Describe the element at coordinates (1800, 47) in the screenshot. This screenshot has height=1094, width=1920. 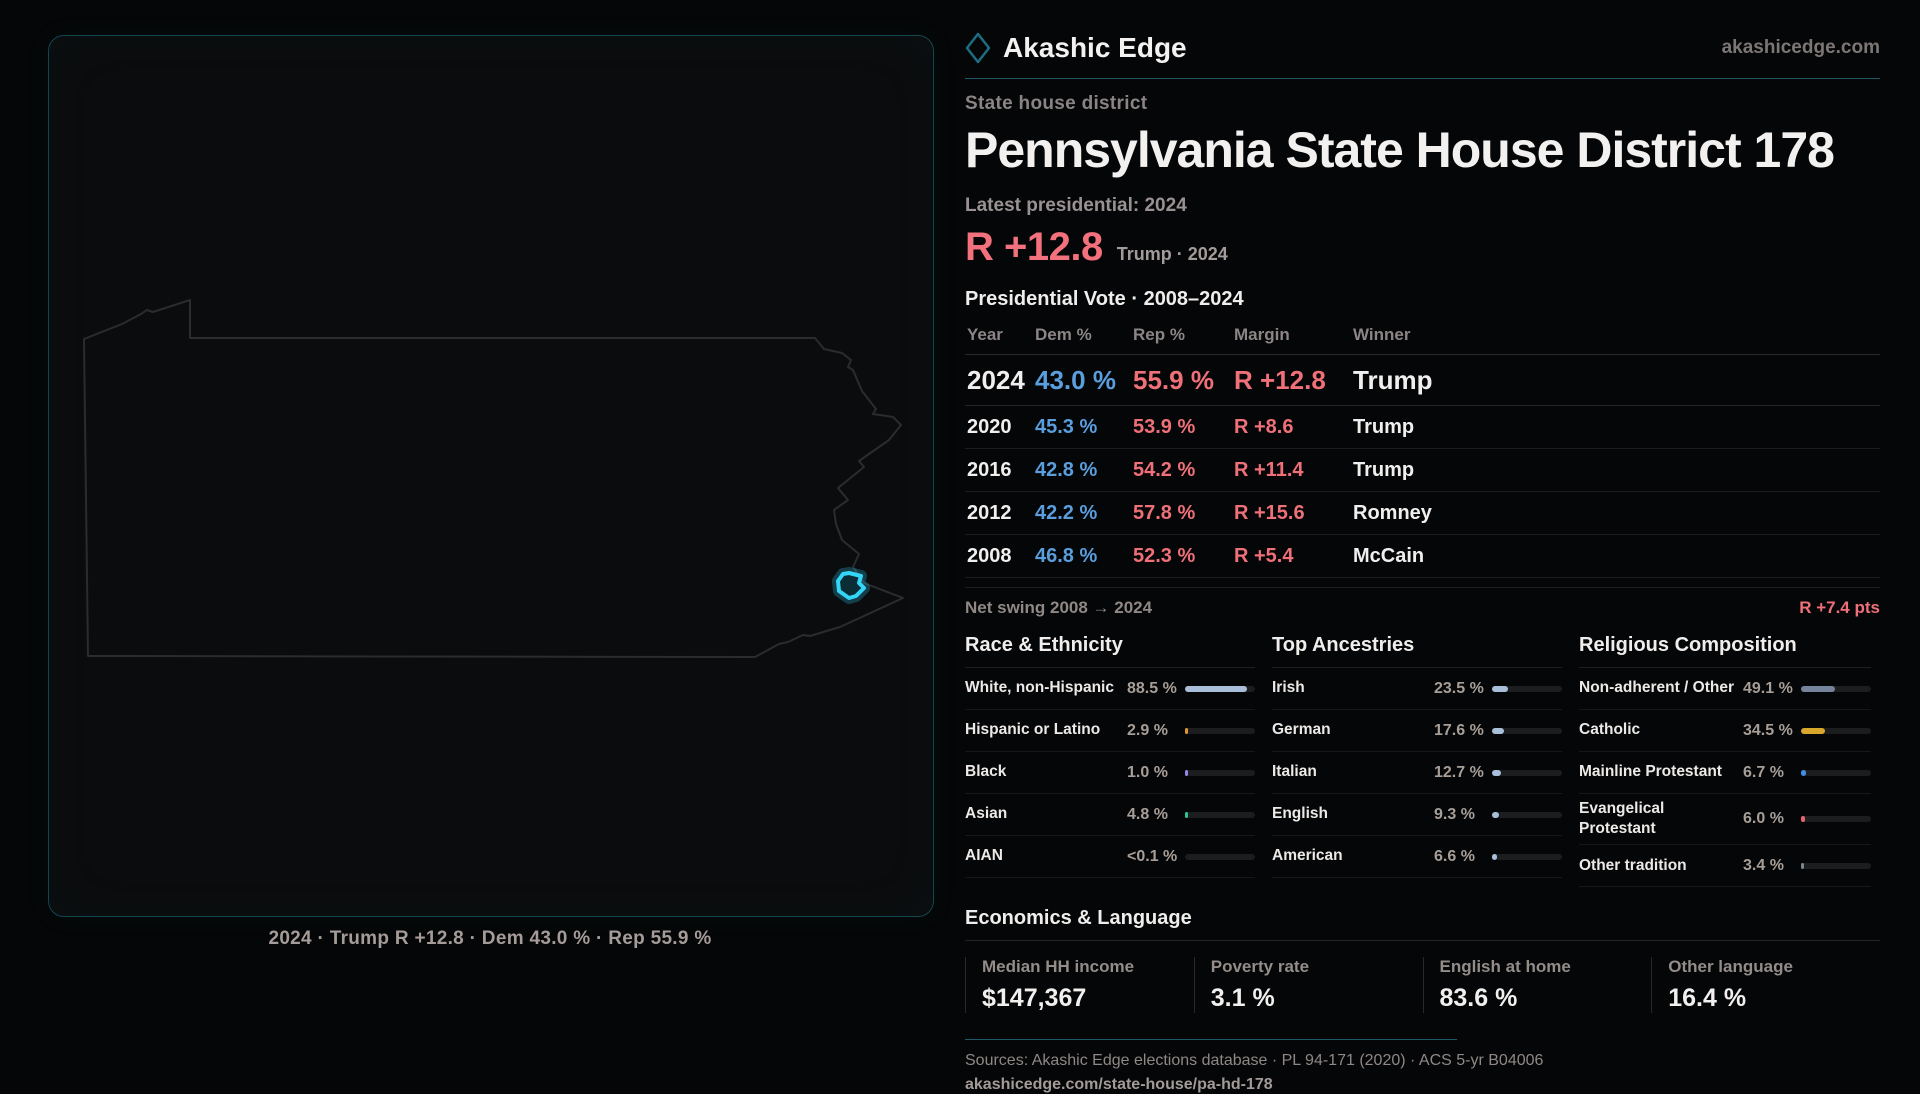
I see `brand-website-link: akashicedge.com` at that location.